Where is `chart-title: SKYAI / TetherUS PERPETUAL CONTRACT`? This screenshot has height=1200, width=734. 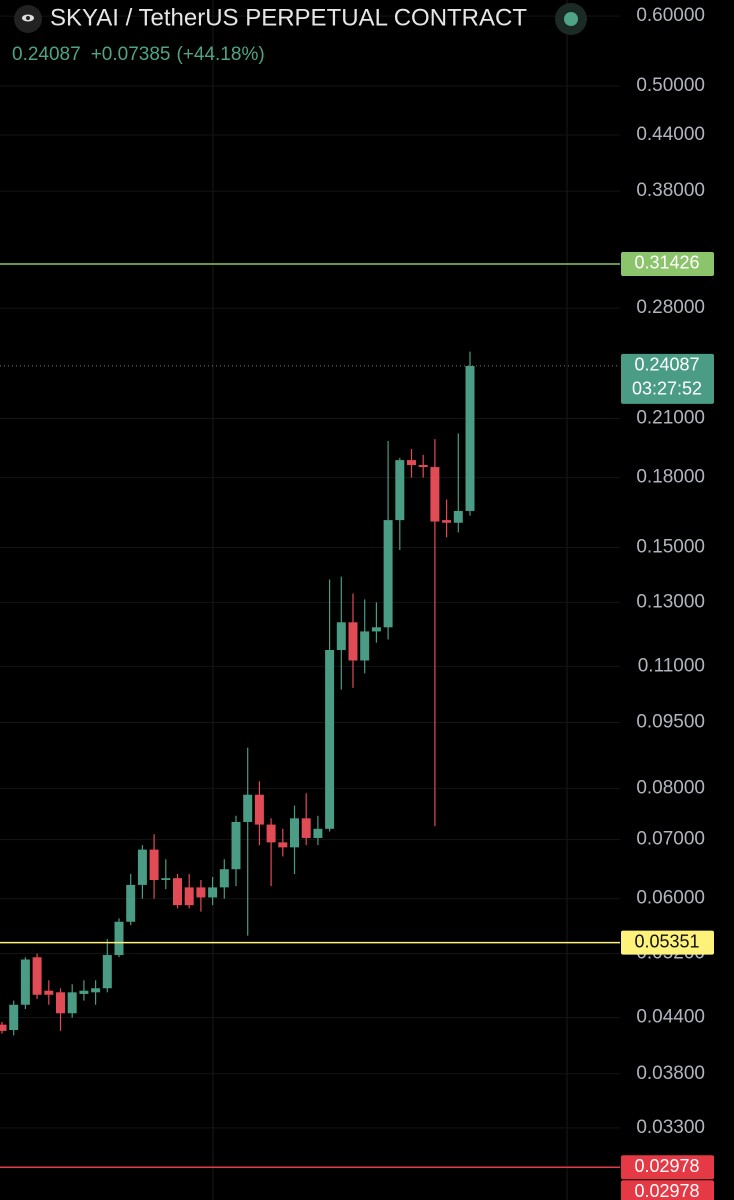 chart-title: SKYAI / TetherUS PERPETUAL CONTRACT is located at coordinates (288, 17).